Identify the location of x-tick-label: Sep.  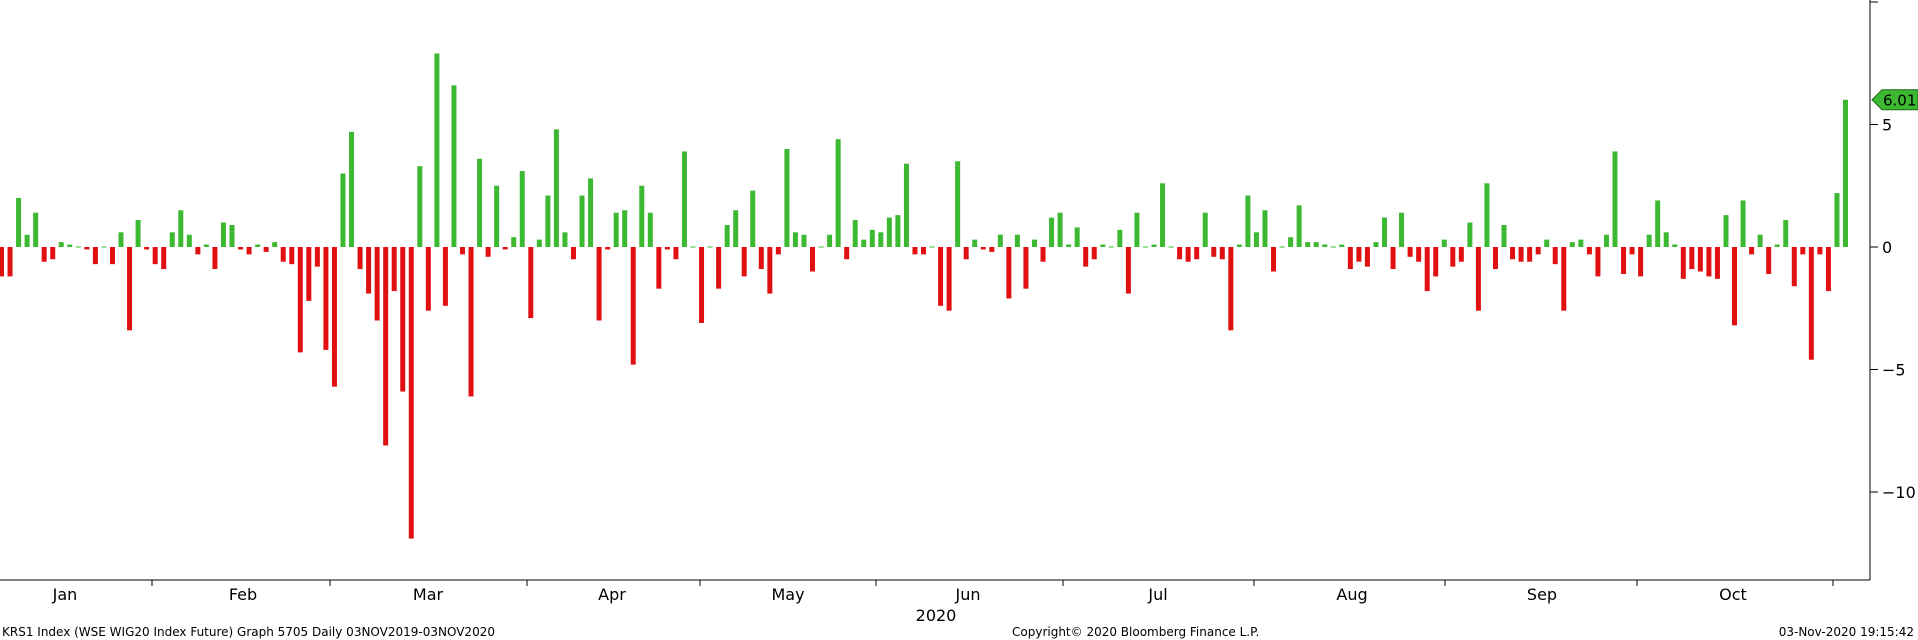
(1542, 594).